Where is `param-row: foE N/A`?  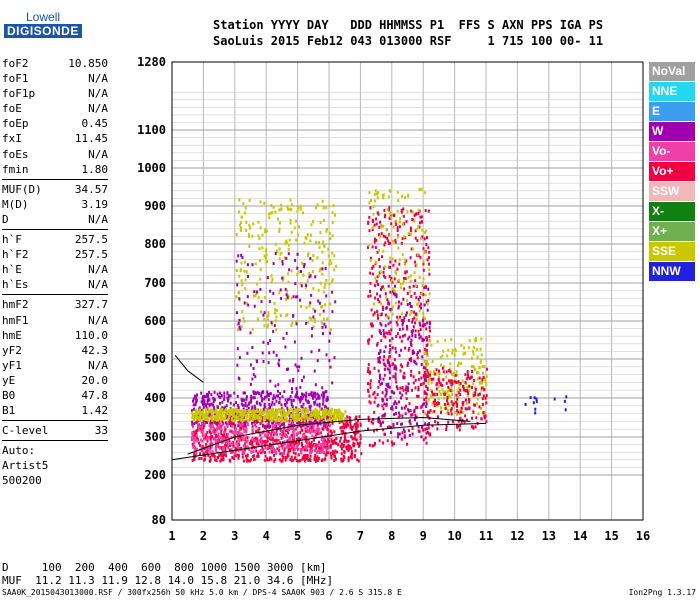
param-row: foE N/A is located at coordinates (55, 108).